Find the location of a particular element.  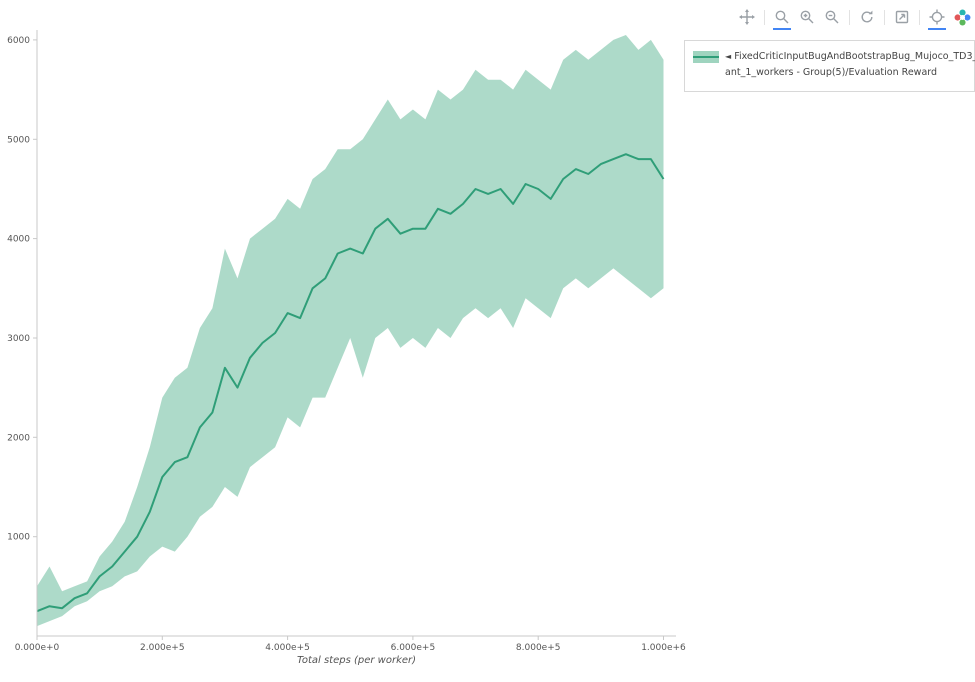

y-tick-label: 2000 is located at coordinates (18, 438).